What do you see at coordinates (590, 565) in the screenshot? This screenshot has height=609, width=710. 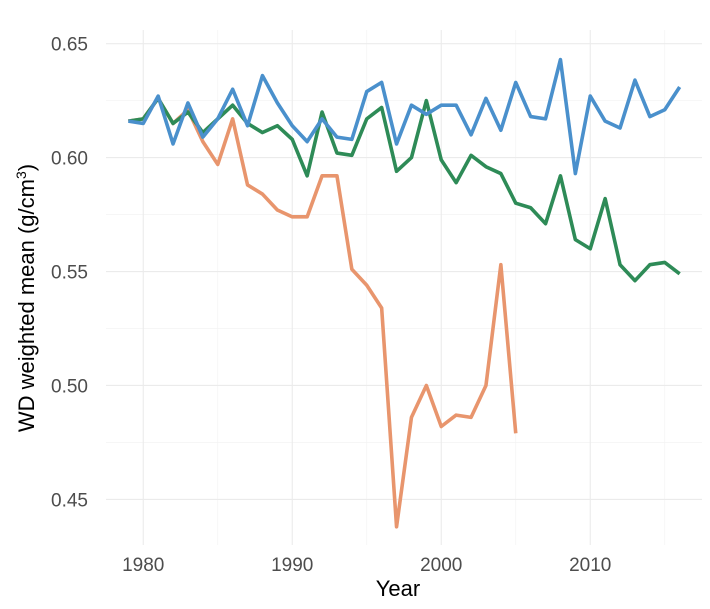 I see `x-tick-label: 2010` at bounding box center [590, 565].